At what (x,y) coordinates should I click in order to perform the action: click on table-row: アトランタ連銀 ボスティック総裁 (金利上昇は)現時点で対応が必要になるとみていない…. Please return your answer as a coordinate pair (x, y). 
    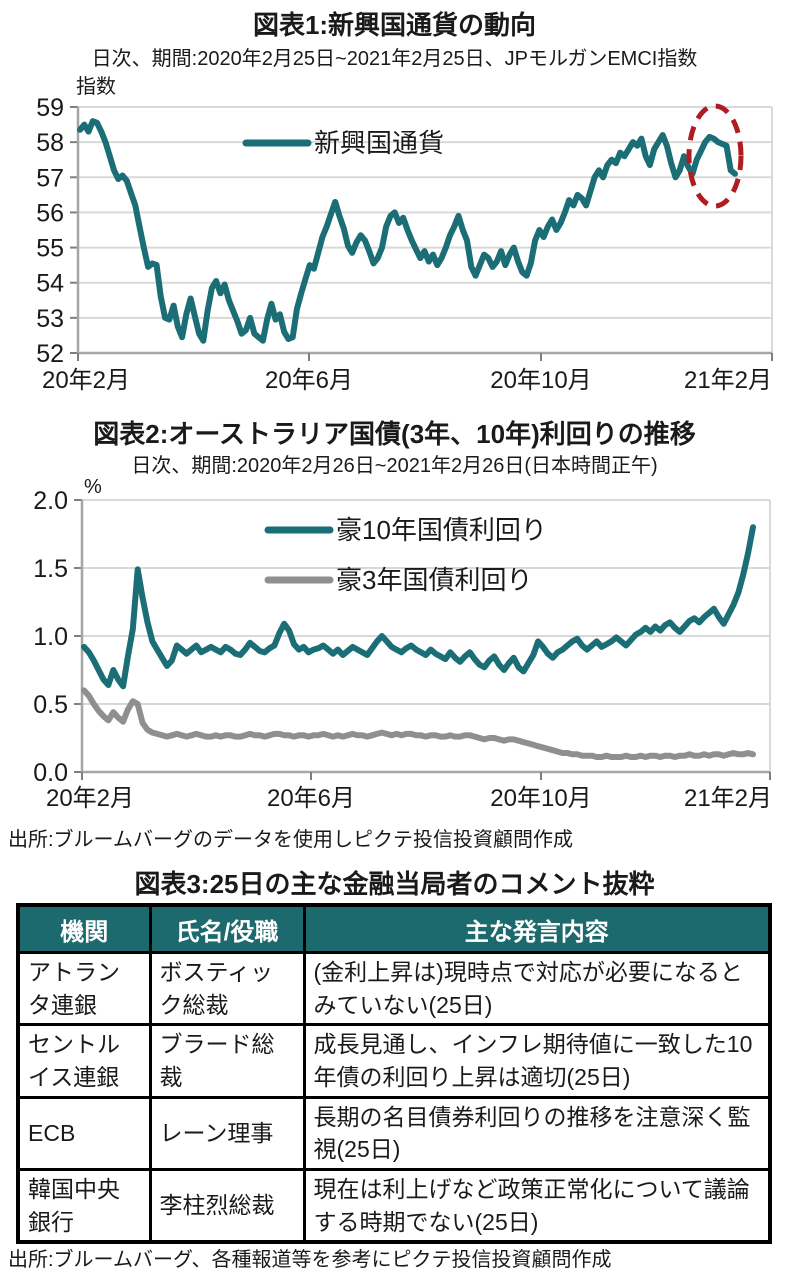
    Looking at the image, I should click on (394, 988).